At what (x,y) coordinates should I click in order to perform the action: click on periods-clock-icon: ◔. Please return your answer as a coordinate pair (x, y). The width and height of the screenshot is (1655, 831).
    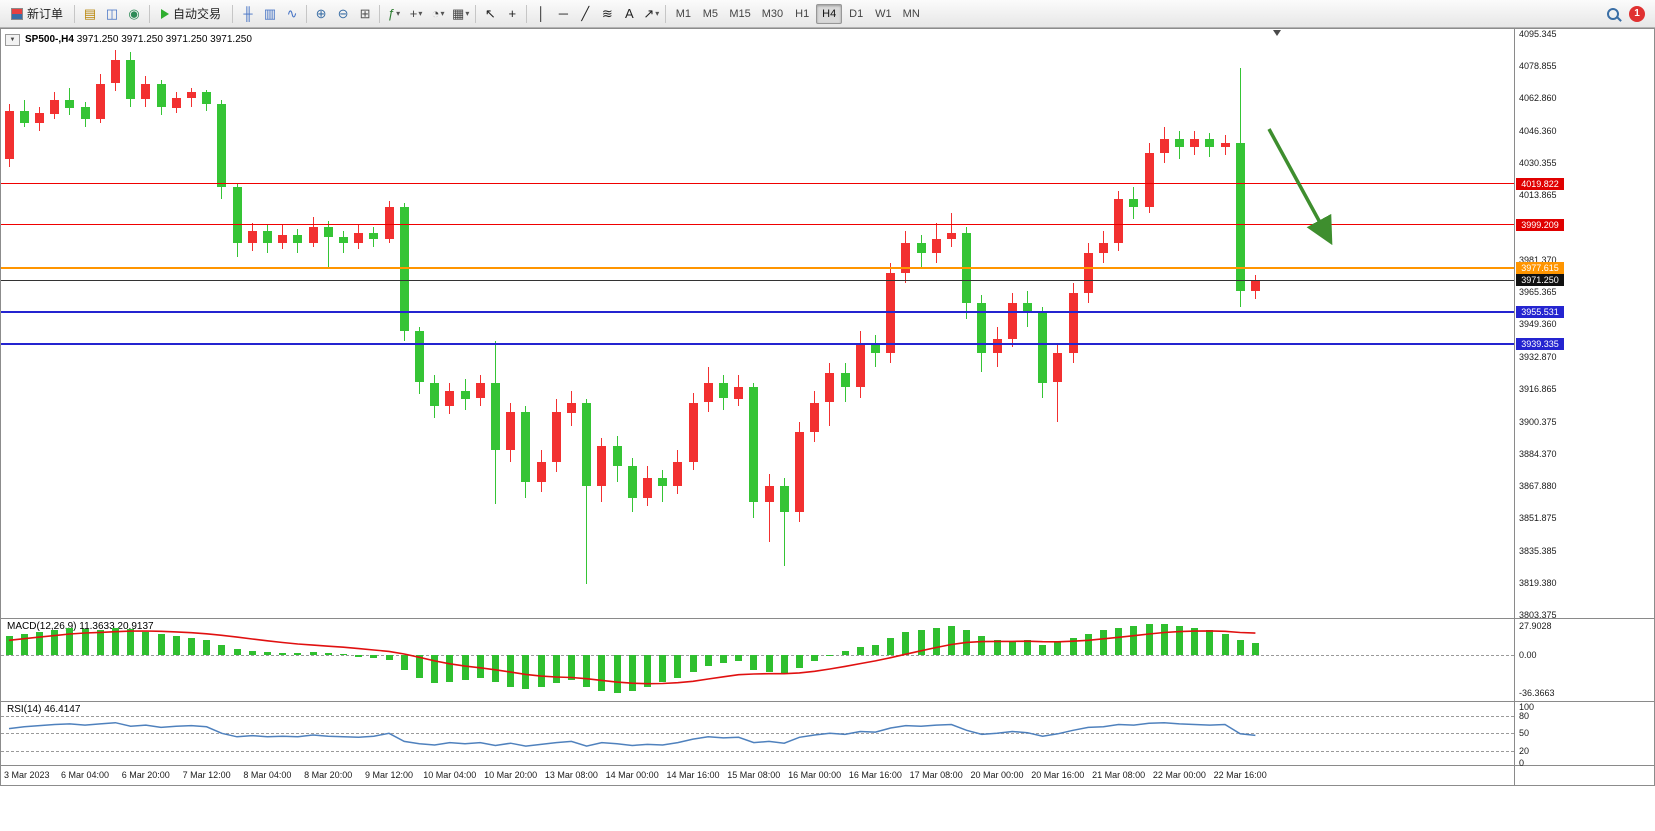
    Looking at the image, I should click on (435, 13).